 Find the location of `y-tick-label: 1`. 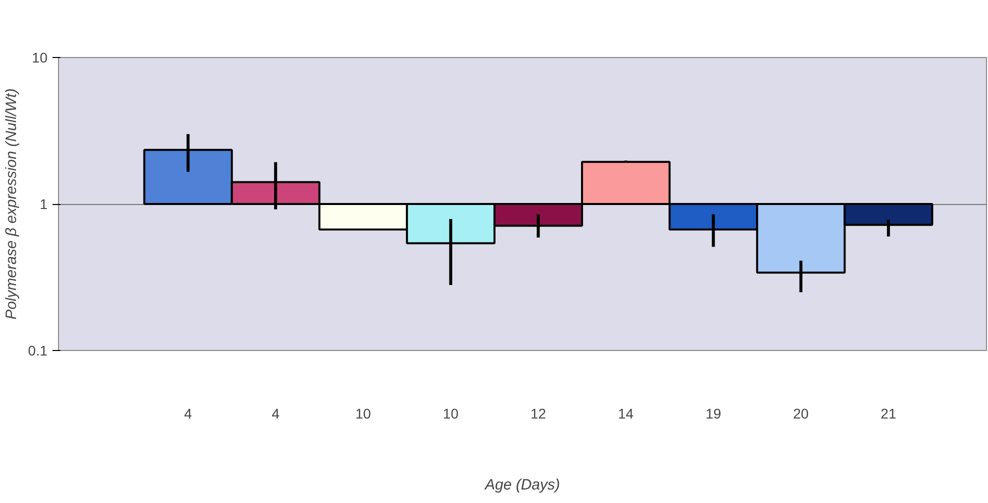

y-tick-label: 1 is located at coordinates (44, 204).